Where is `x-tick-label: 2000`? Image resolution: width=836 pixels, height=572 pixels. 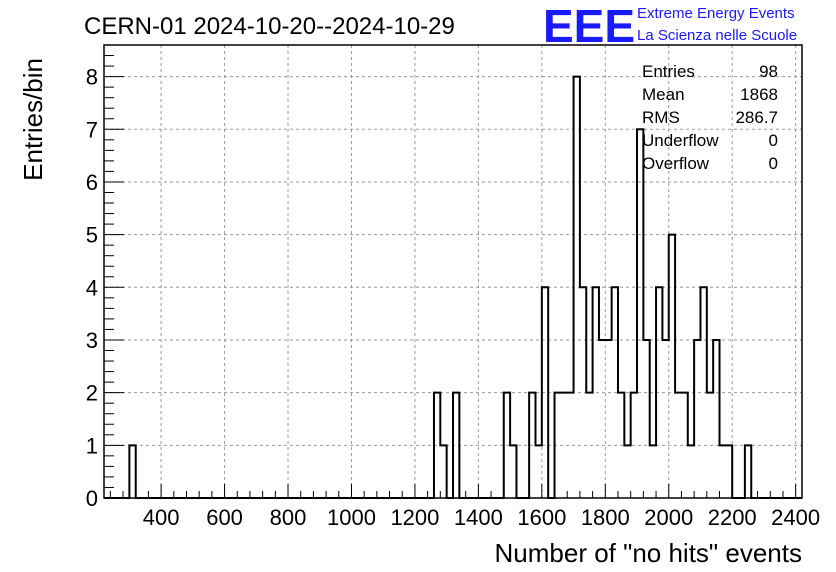 x-tick-label: 2000 is located at coordinates (668, 517).